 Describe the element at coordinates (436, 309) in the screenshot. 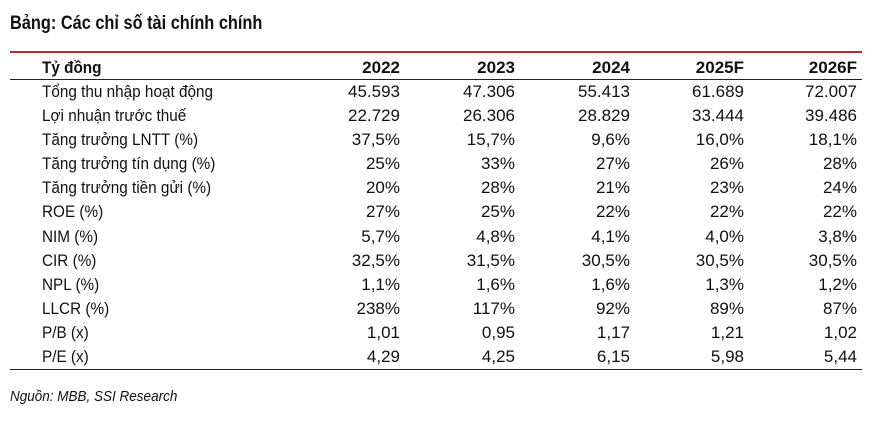

I see `table-row: LLCR (%) 238% 117% 92% 89% 87%` at that location.